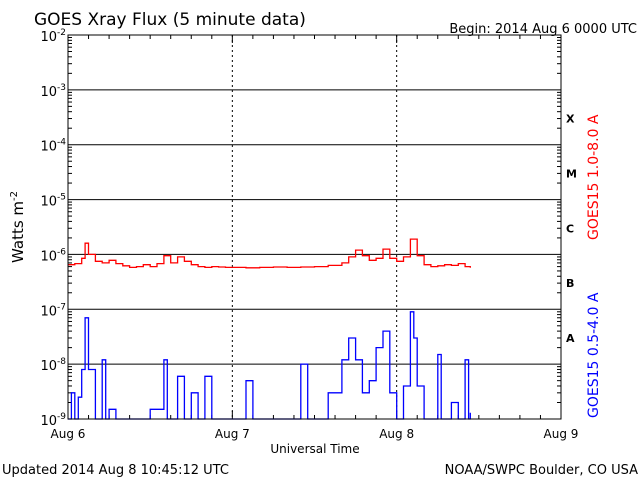  What do you see at coordinates (53, 310) in the screenshot?
I see `y-tick-label: 10⁻⁷` at bounding box center [53, 310].